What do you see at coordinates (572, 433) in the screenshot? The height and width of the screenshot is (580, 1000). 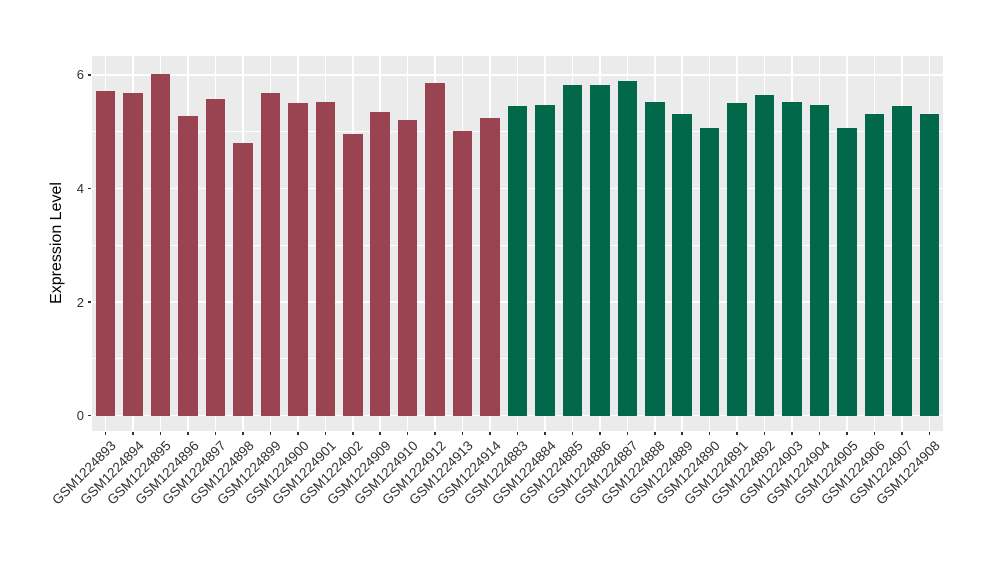 I see `x-tick-GSM1224885` at bounding box center [572, 433].